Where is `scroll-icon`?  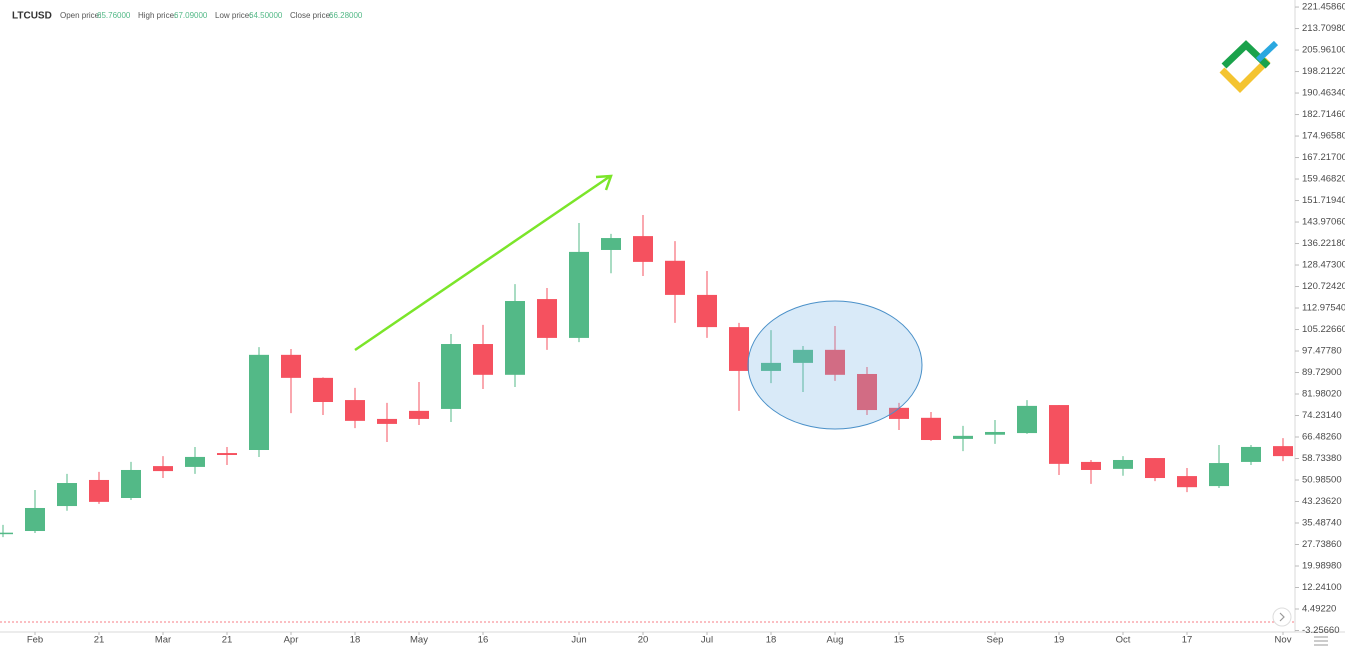
scroll-icon is located at coordinates (1282, 617).